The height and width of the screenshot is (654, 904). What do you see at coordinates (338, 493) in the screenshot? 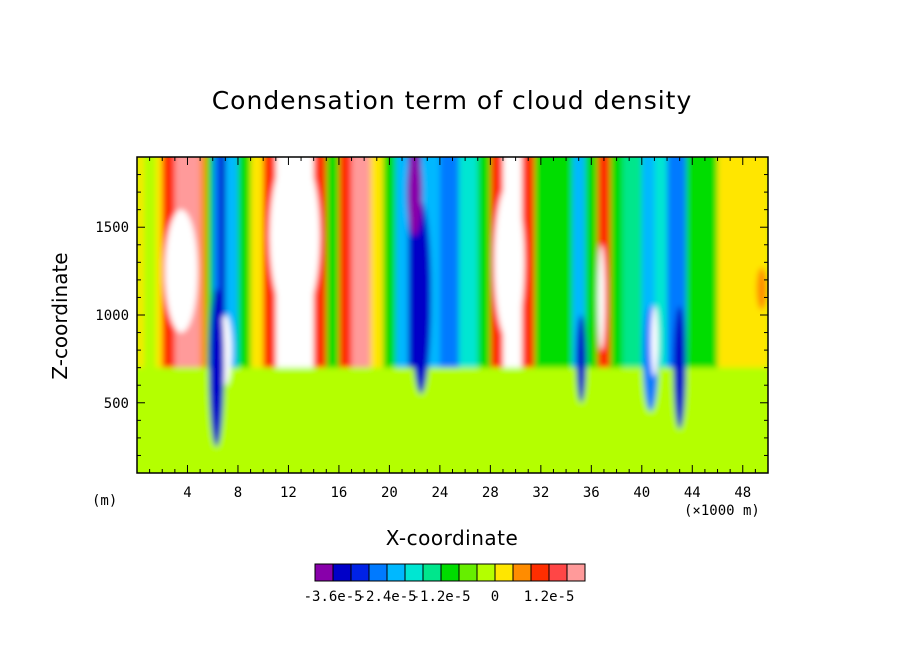
I see `x-tick-label: 16` at bounding box center [338, 493].